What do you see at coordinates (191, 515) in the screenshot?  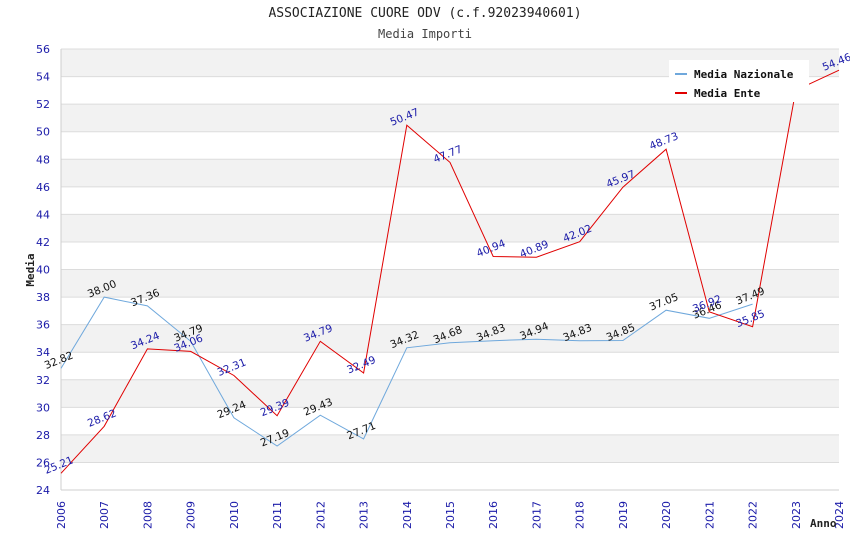 I see `x-tick-label: 2009` at bounding box center [191, 515].